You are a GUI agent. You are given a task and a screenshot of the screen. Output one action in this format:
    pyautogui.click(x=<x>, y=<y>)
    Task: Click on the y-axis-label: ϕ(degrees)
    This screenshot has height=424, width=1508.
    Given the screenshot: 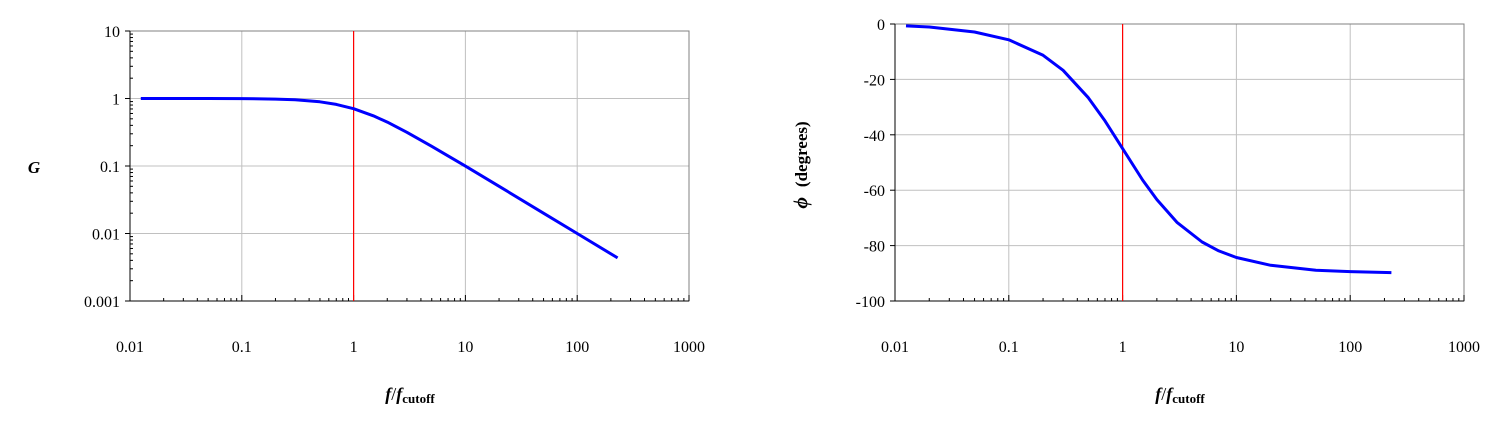 What is the action you would take?
    pyautogui.click(x=801, y=164)
    